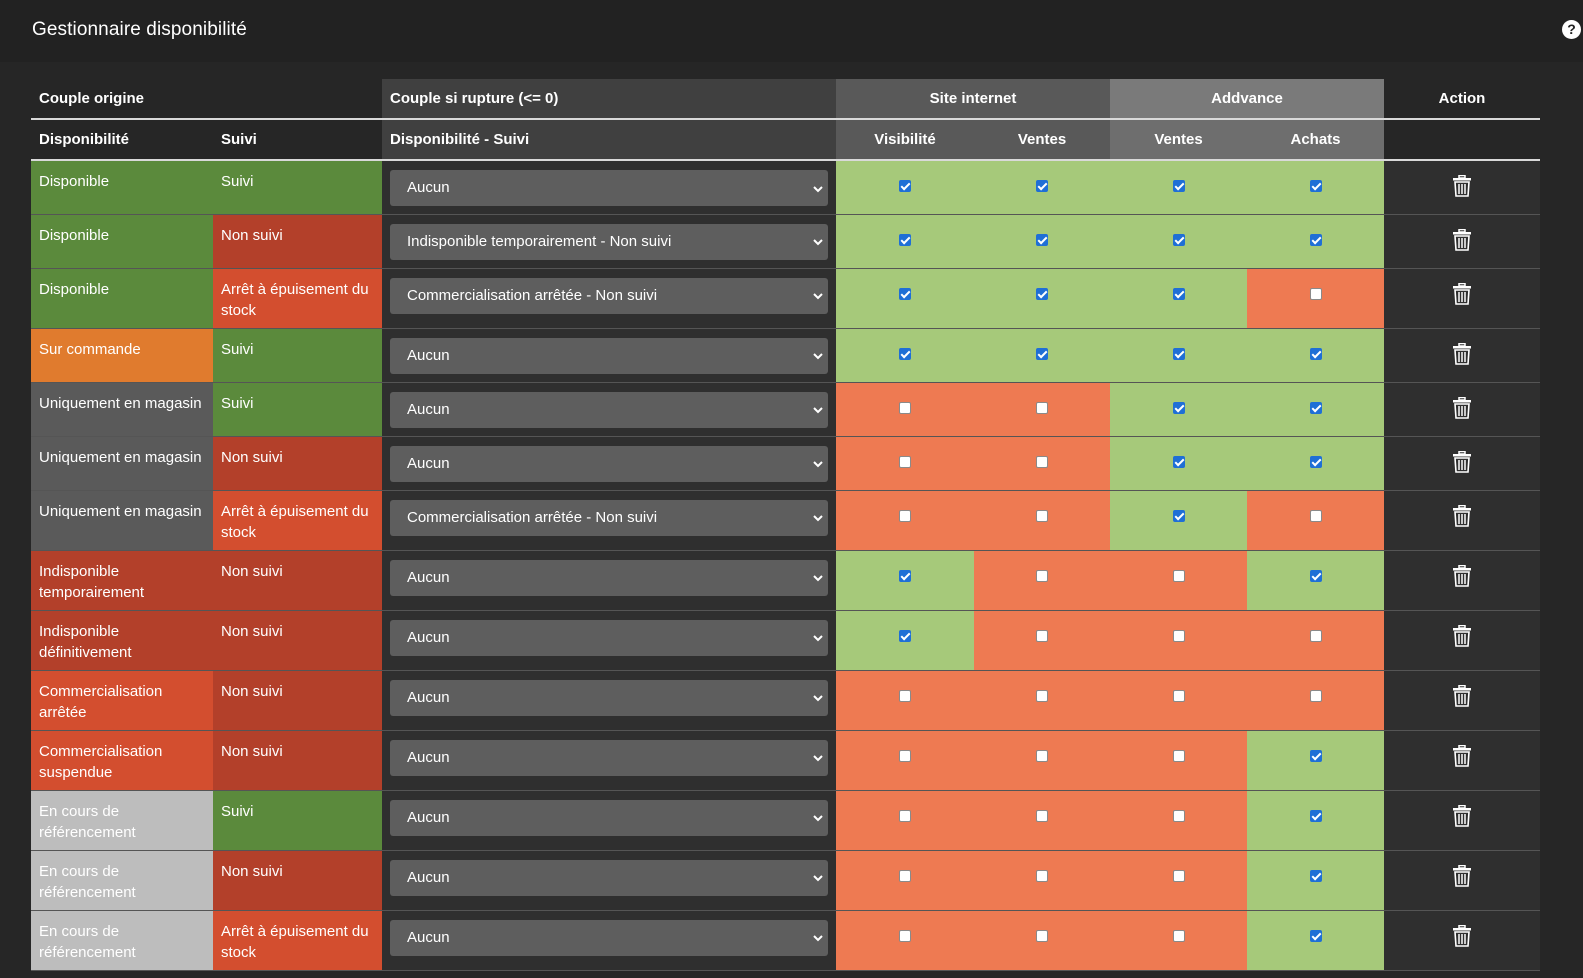  Describe the element at coordinates (122, 700) in the screenshot. I see `cell-disponibilite: Commercialisation arrêtée` at that location.